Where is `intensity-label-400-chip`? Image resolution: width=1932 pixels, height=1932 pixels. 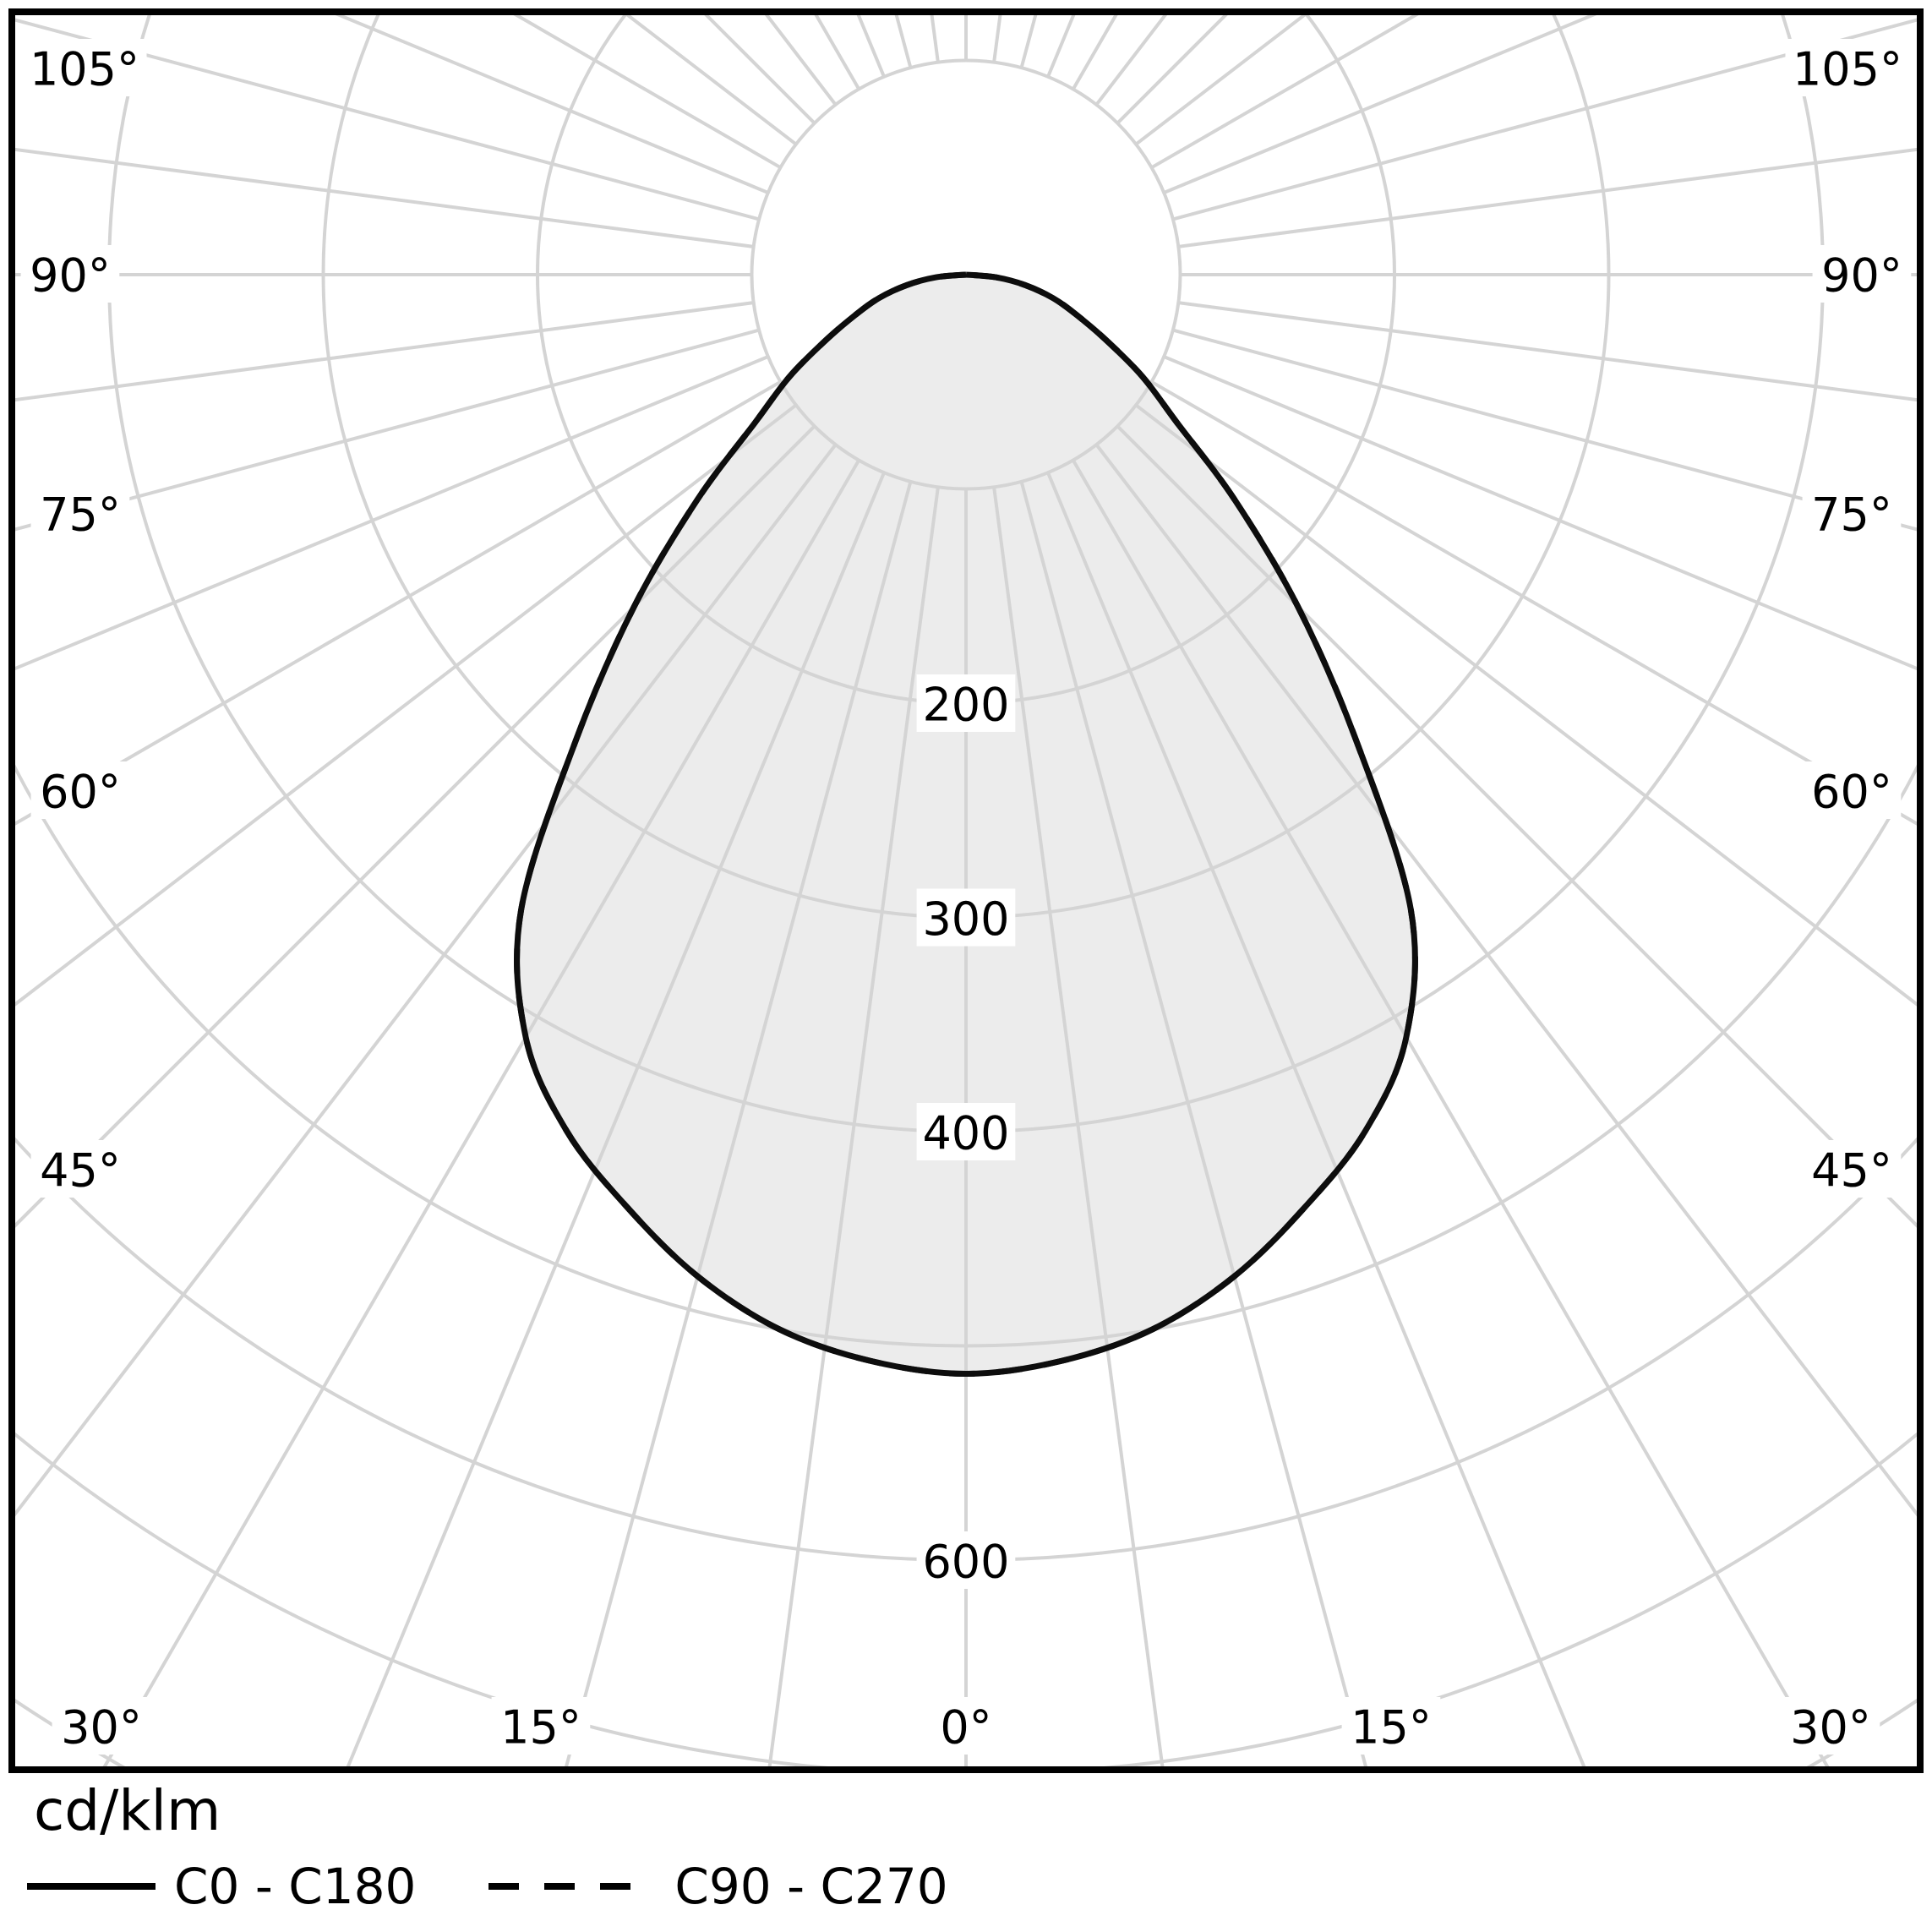
intensity-label-400-chip is located at coordinates (966, 1131).